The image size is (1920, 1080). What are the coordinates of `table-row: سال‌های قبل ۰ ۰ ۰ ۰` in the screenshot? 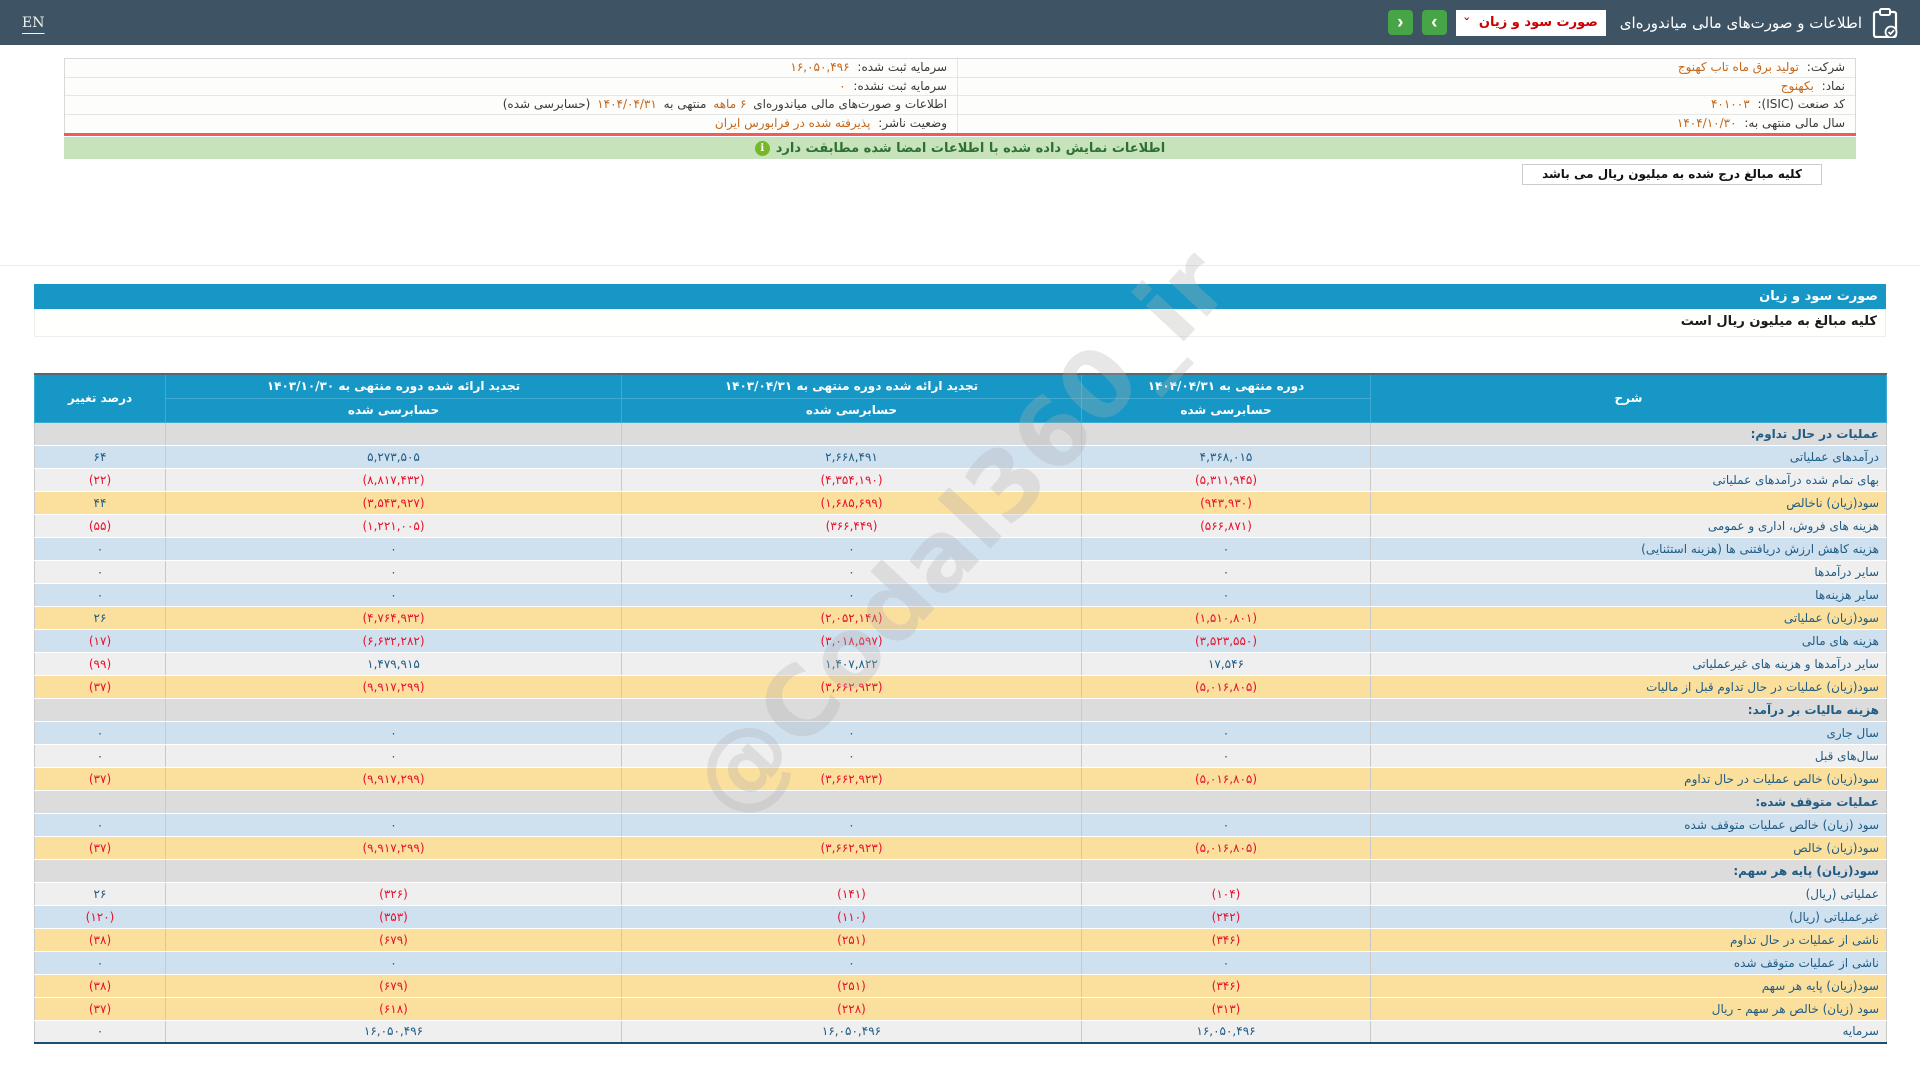 It's located at (960, 756).